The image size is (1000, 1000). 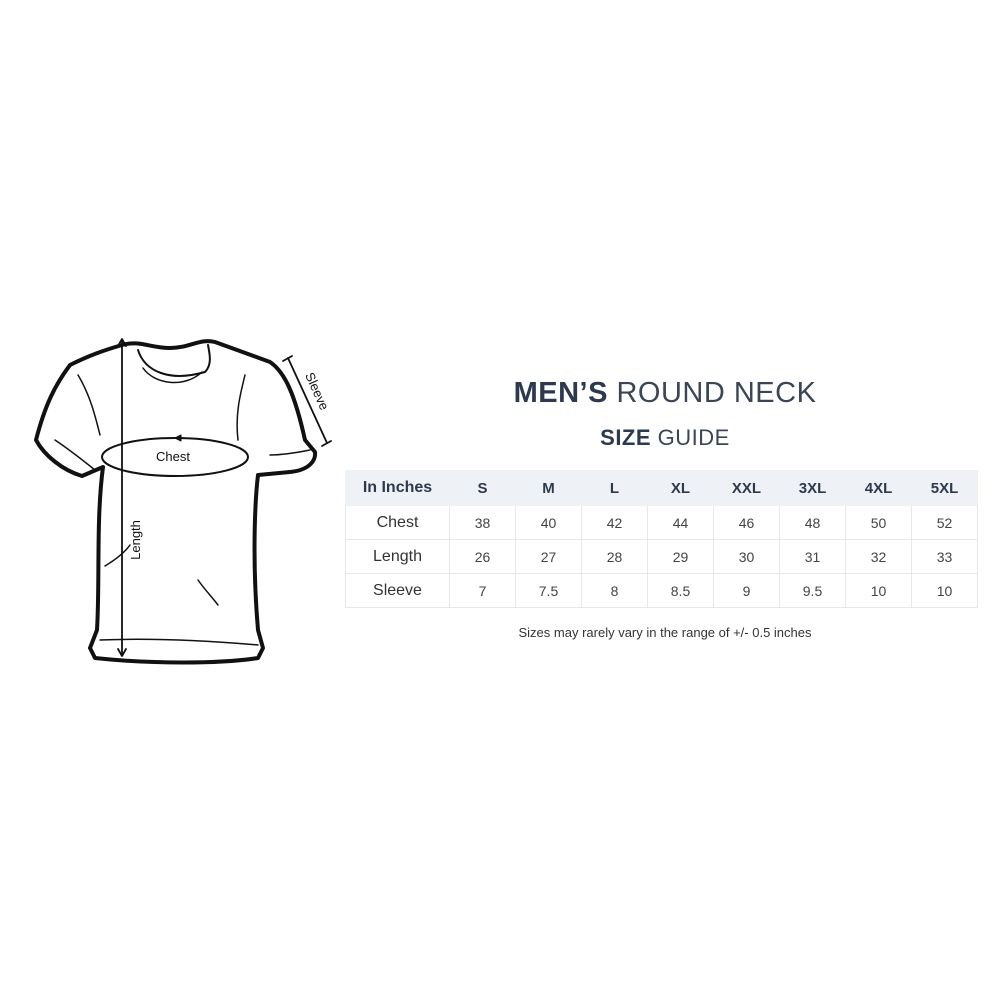 I want to click on table-cell: 30, so click(x=746, y=556).